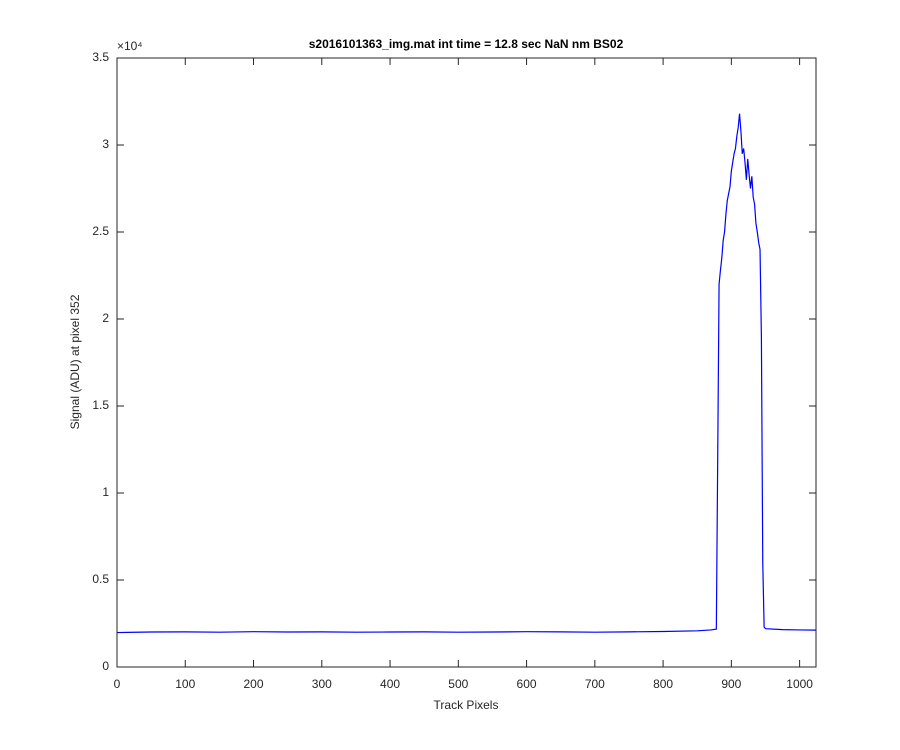 This screenshot has height=750, width=900. I want to click on x-tick-label: 500, so click(458, 684).